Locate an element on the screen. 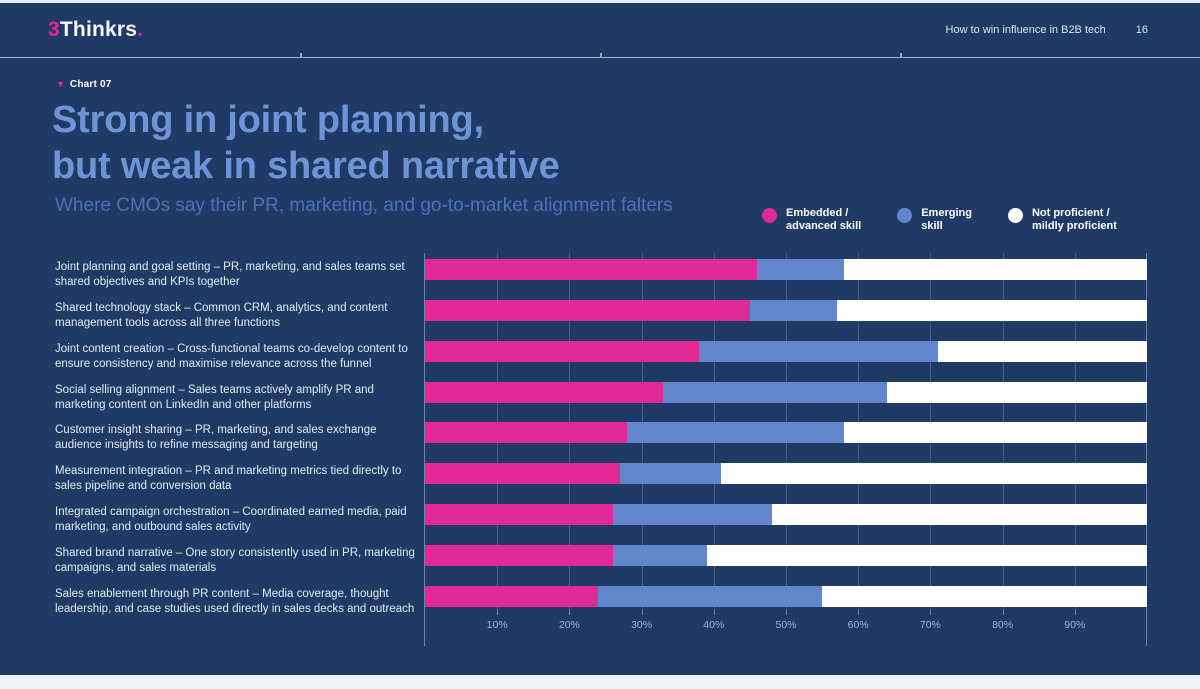  logo-suffix: . is located at coordinates (140, 29).